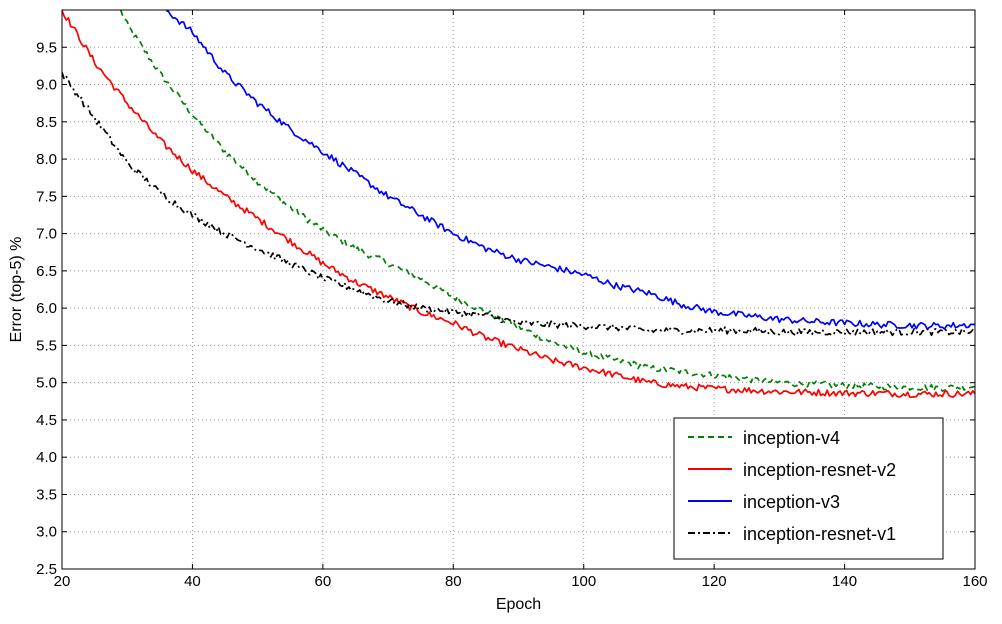 The image size is (1002, 624). I want to click on legend-label: inception-resnet-v1, so click(819, 534).